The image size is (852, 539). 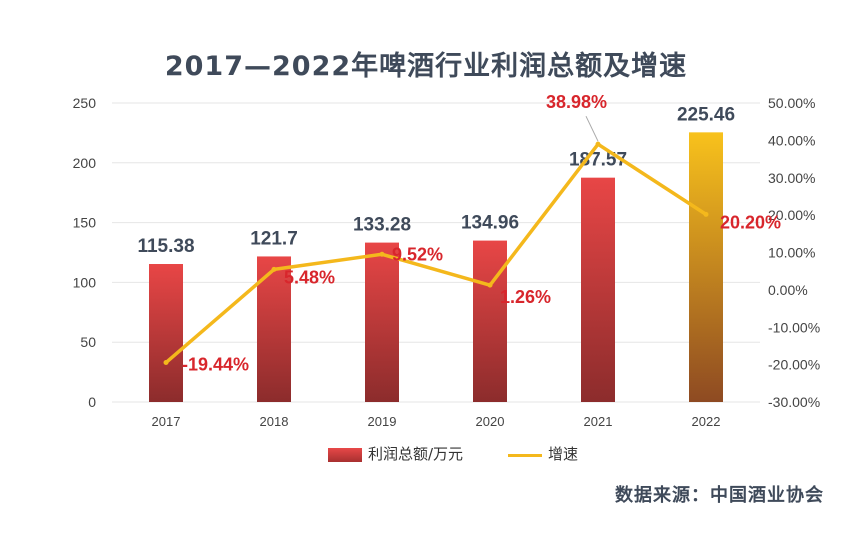 I want to click on left-axis-tick: 250, so click(x=85, y=103).